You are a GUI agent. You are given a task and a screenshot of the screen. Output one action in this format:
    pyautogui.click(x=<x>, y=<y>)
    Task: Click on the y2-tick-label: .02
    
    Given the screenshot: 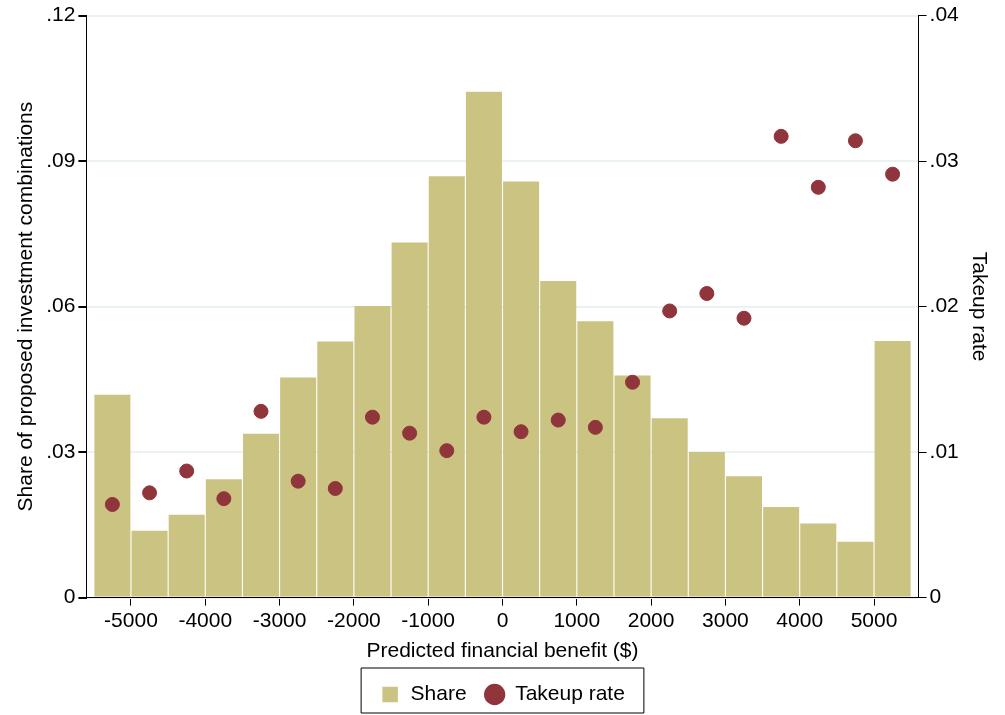 What is the action you would take?
    pyautogui.click(x=944, y=305)
    